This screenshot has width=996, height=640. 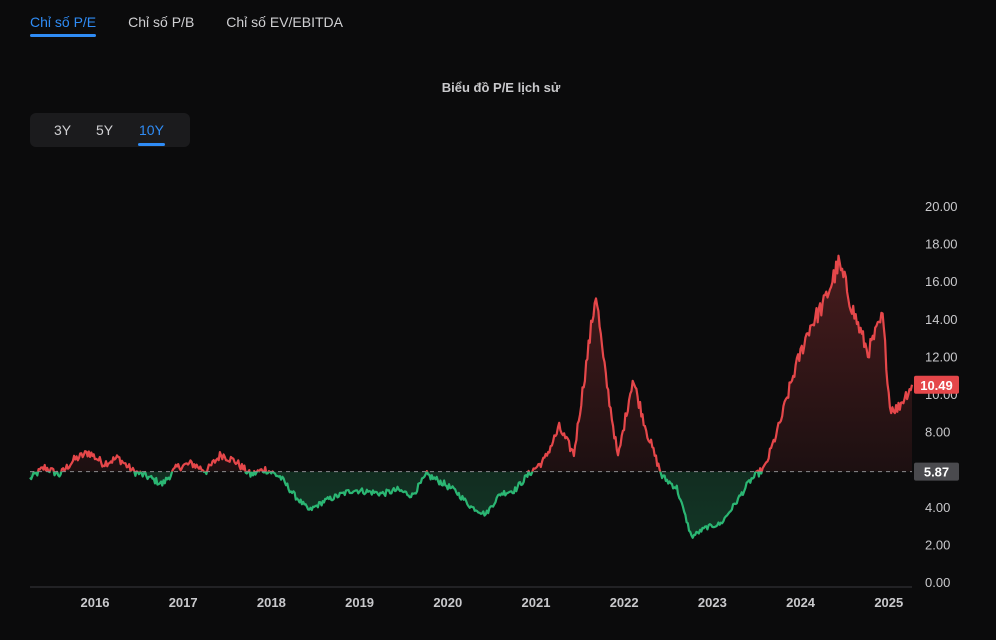 I want to click on x-tick-label: 2021, so click(x=536, y=602).